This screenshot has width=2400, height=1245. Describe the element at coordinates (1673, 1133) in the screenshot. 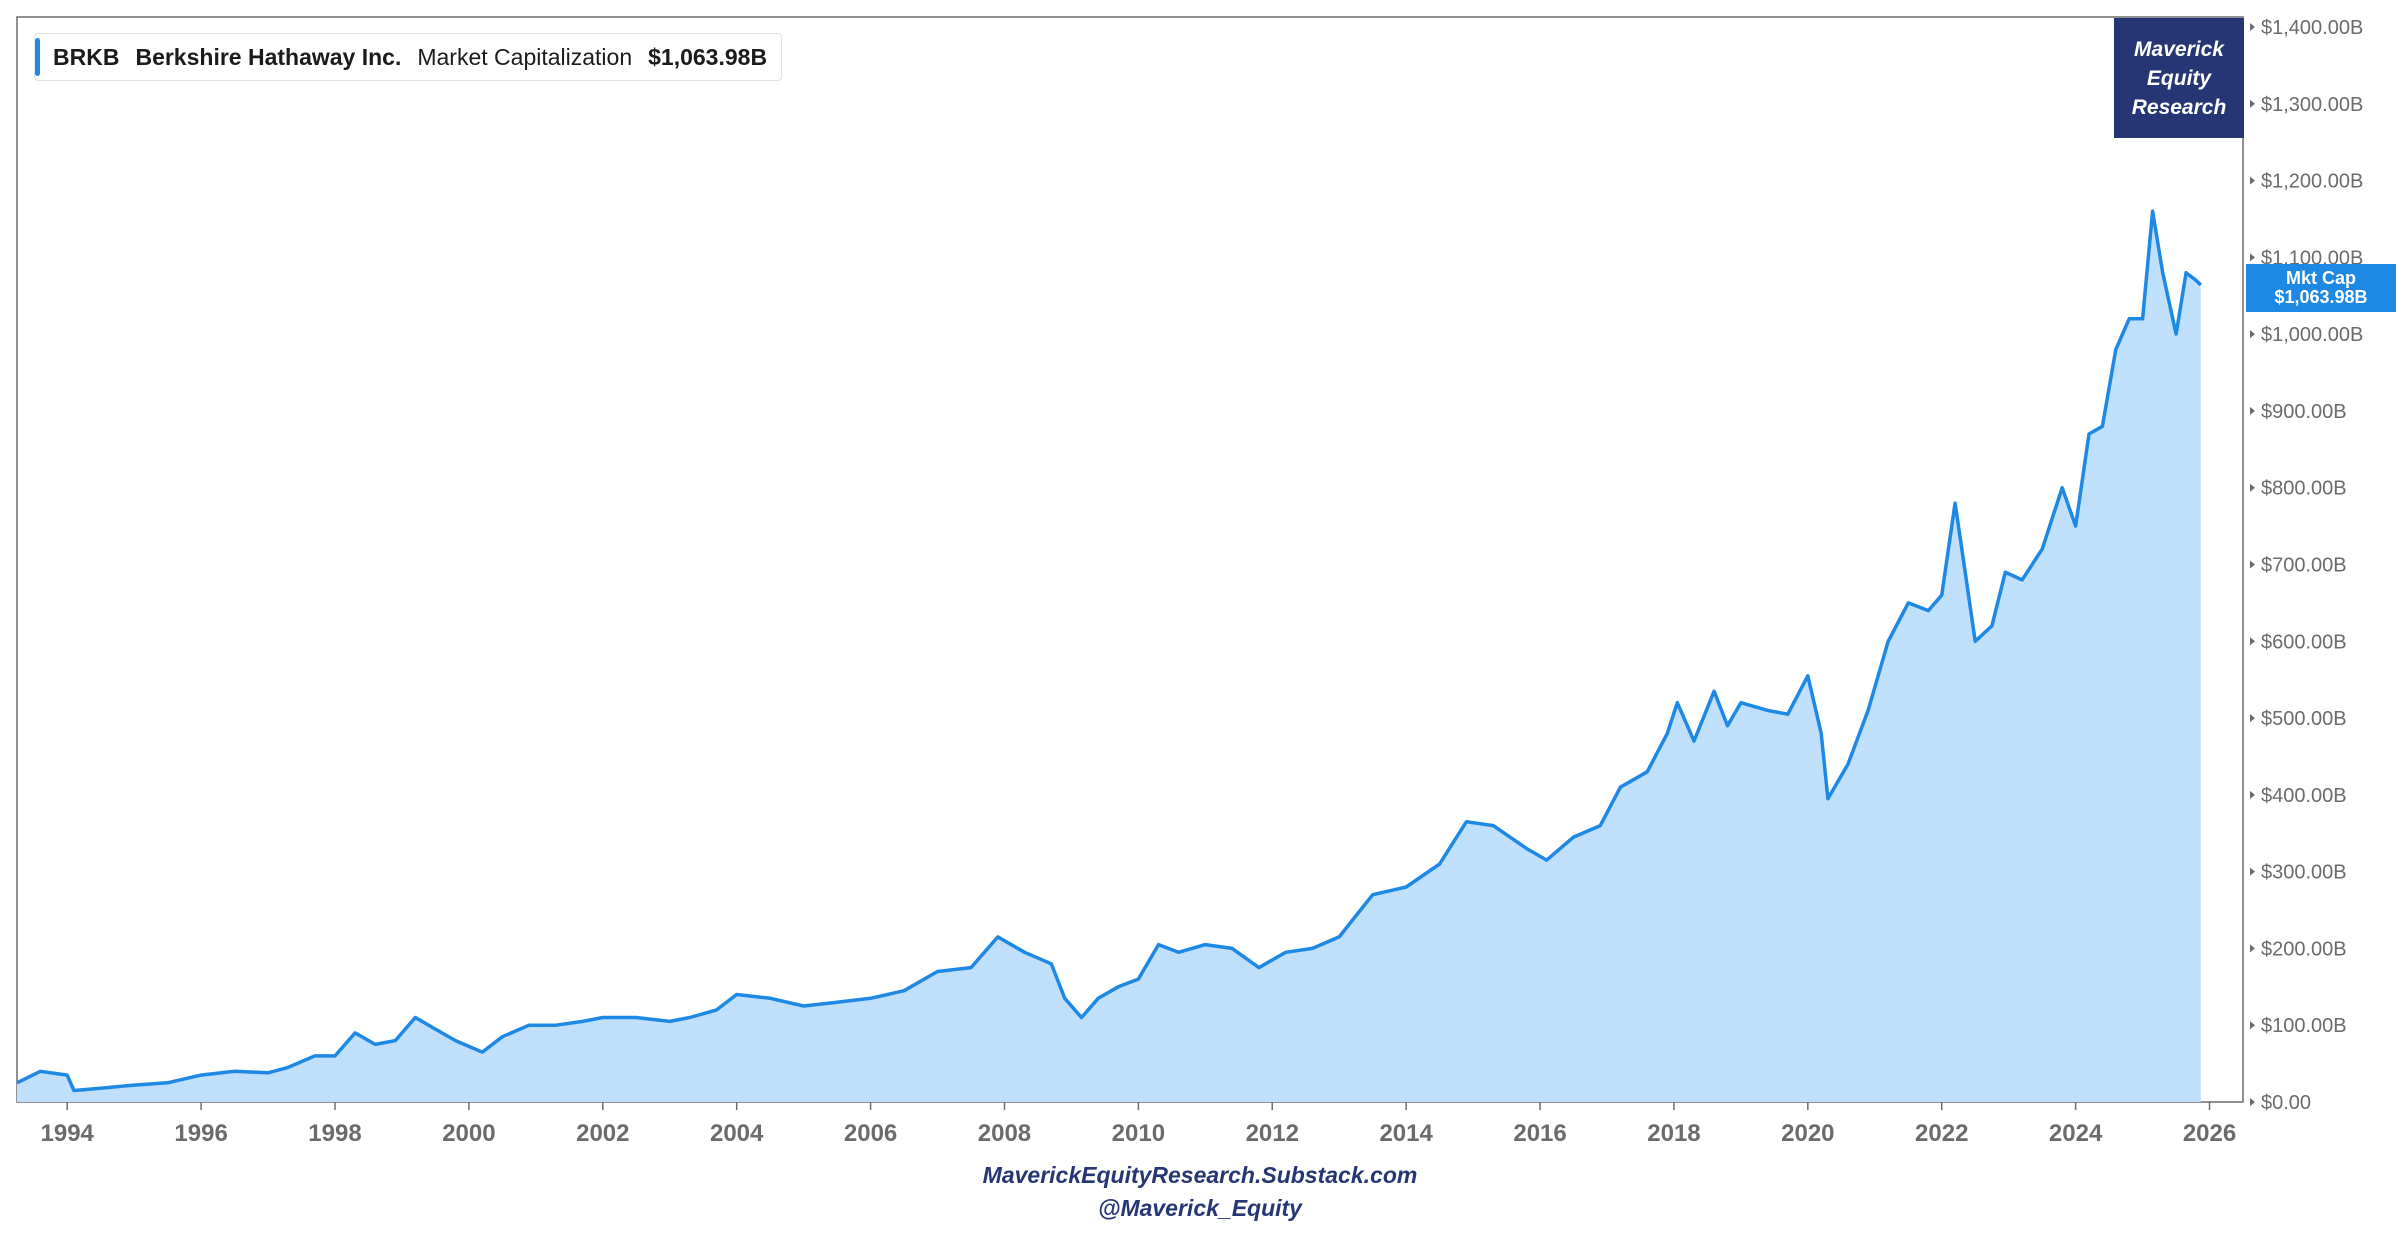

I see `x-tick-label: 2018` at that location.